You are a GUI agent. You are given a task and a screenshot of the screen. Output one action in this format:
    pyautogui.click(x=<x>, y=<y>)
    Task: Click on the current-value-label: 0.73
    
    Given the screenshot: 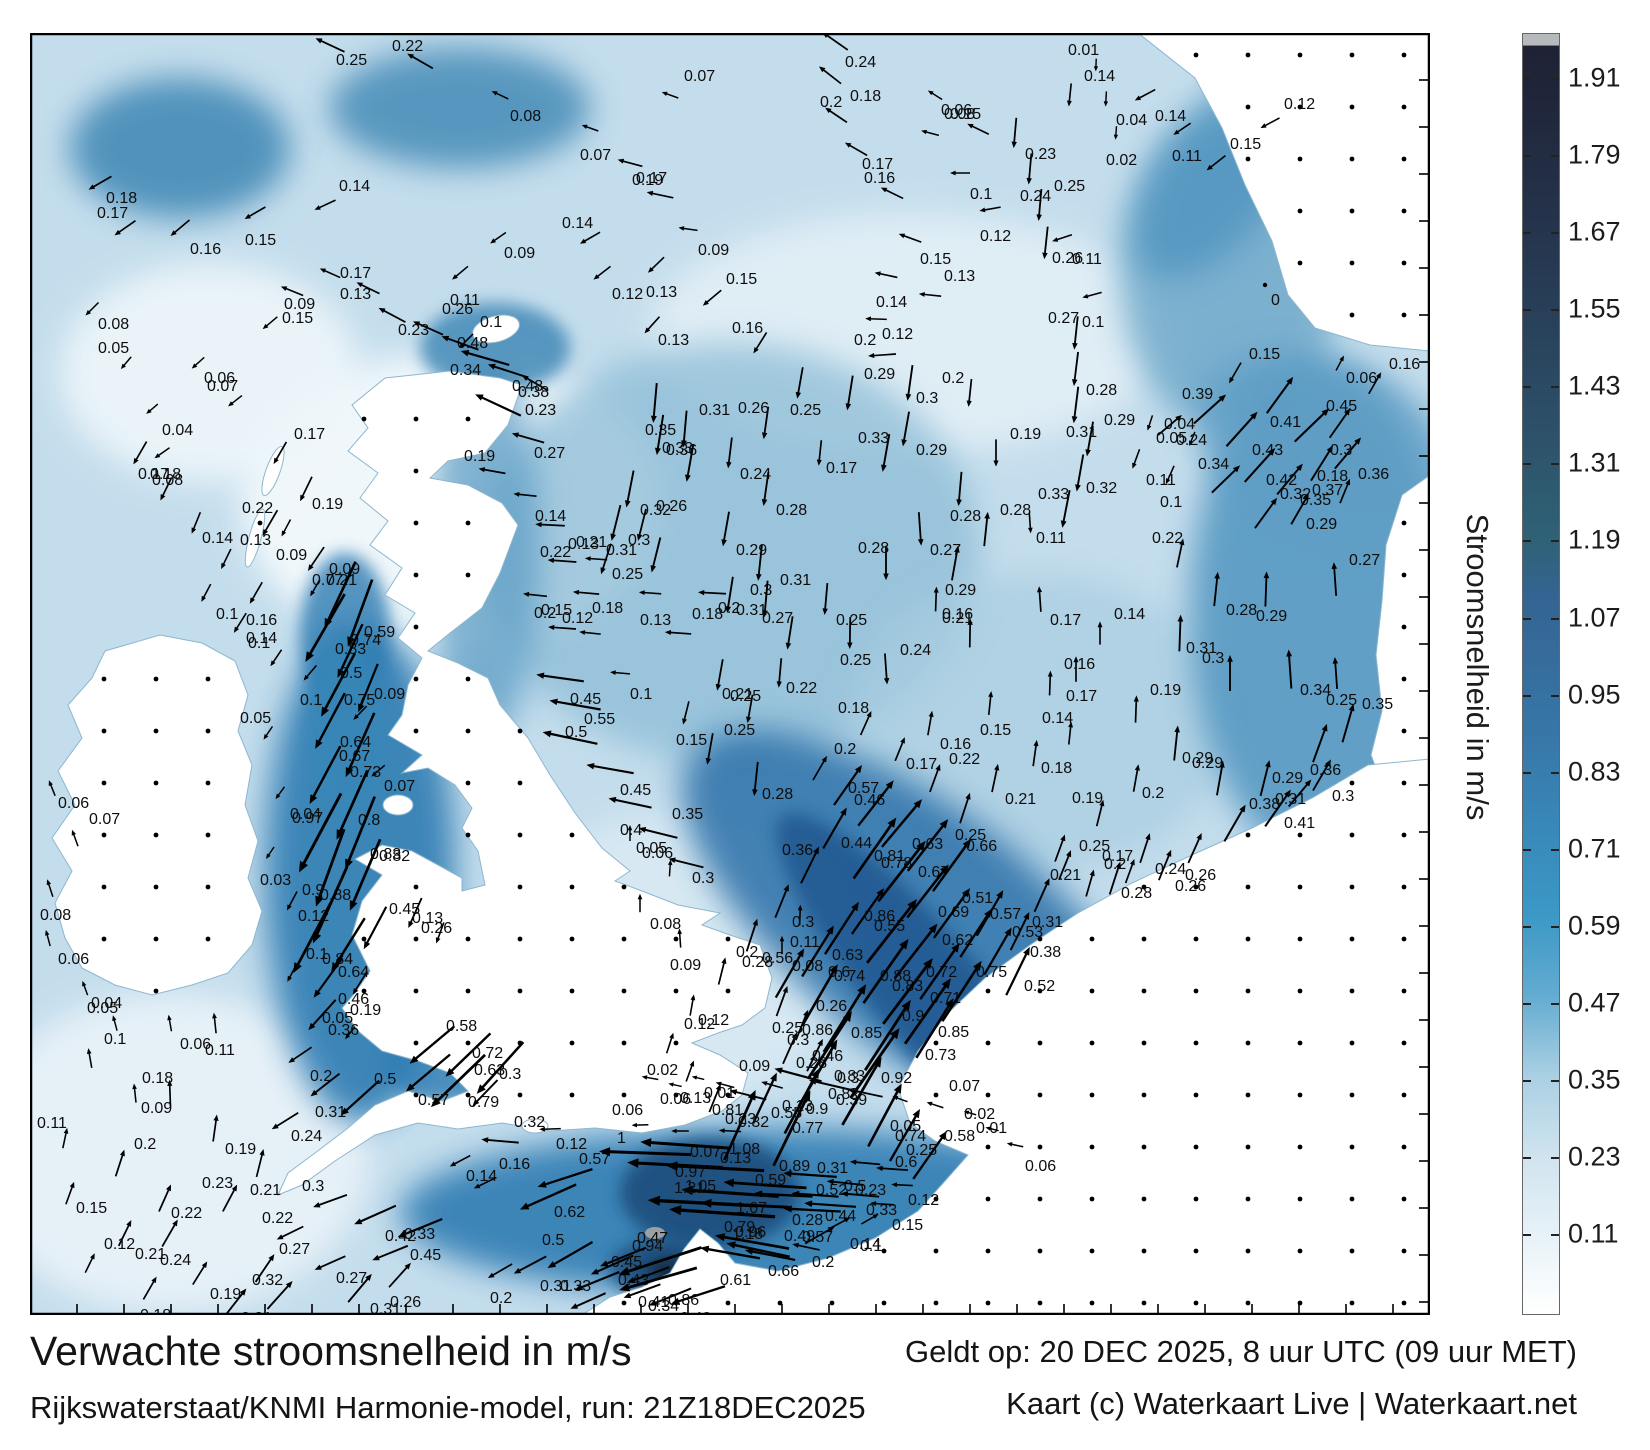 What is the action you would take?
    pyautogui.click(x=940, y=1055)
    